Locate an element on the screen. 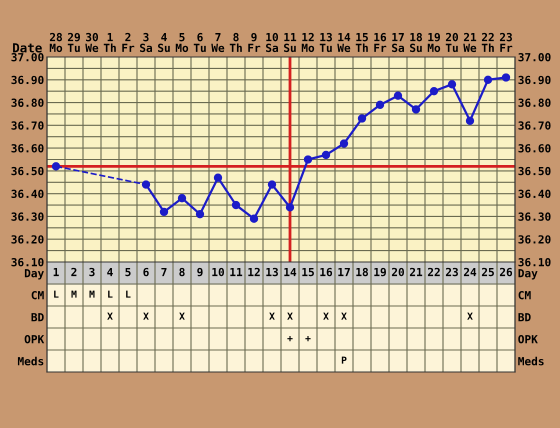 This screenshot has width=560, height=428. x-tick-label: 28 Mo is located at coordinates (56, 42).